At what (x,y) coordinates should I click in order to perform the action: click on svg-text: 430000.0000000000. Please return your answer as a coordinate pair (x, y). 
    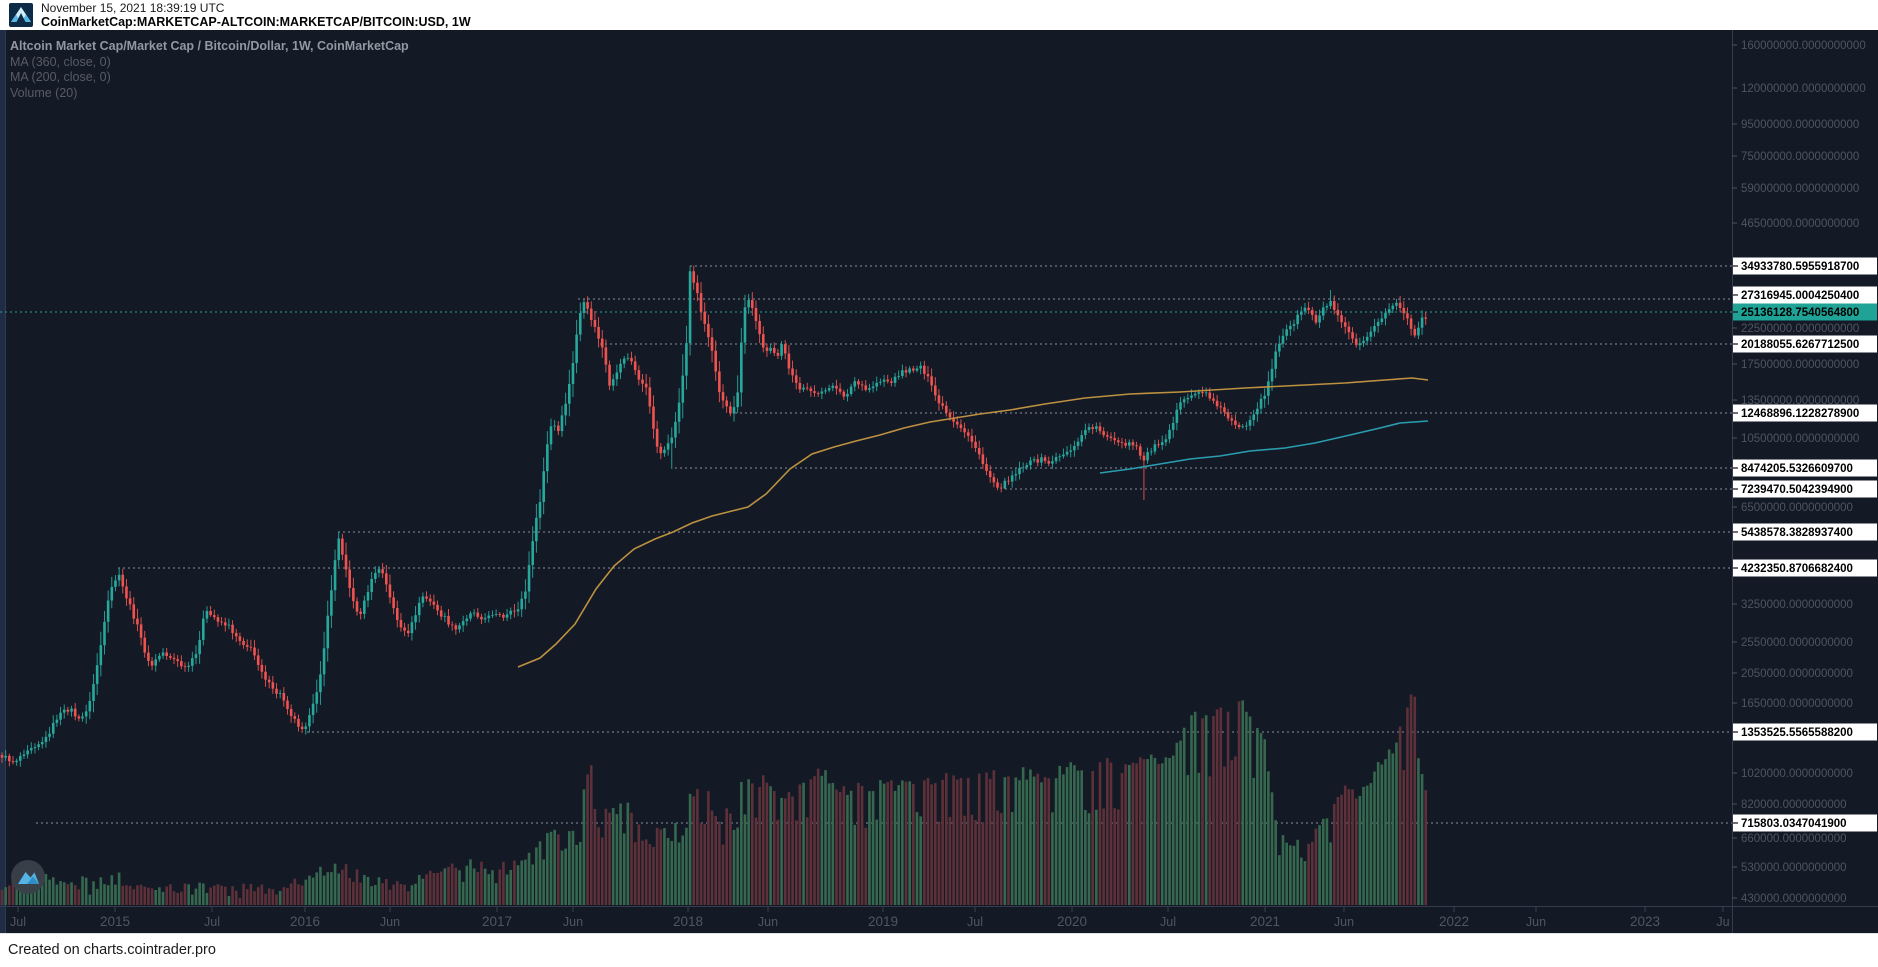
    Looking at the image, I should click on (1794, 899).